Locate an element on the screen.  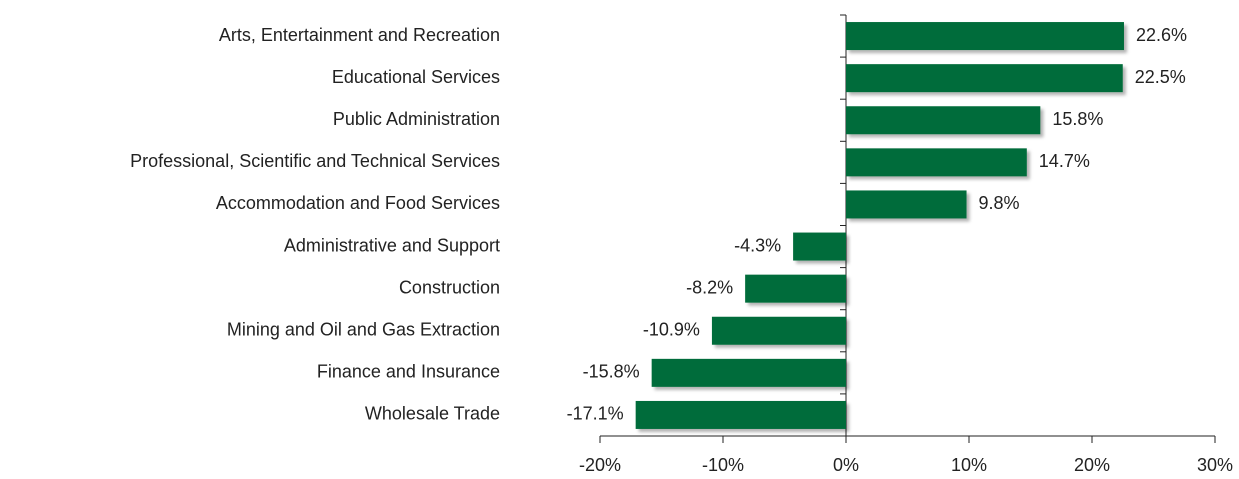
y-tick-label: Construction is located at coordinates (449, 287).